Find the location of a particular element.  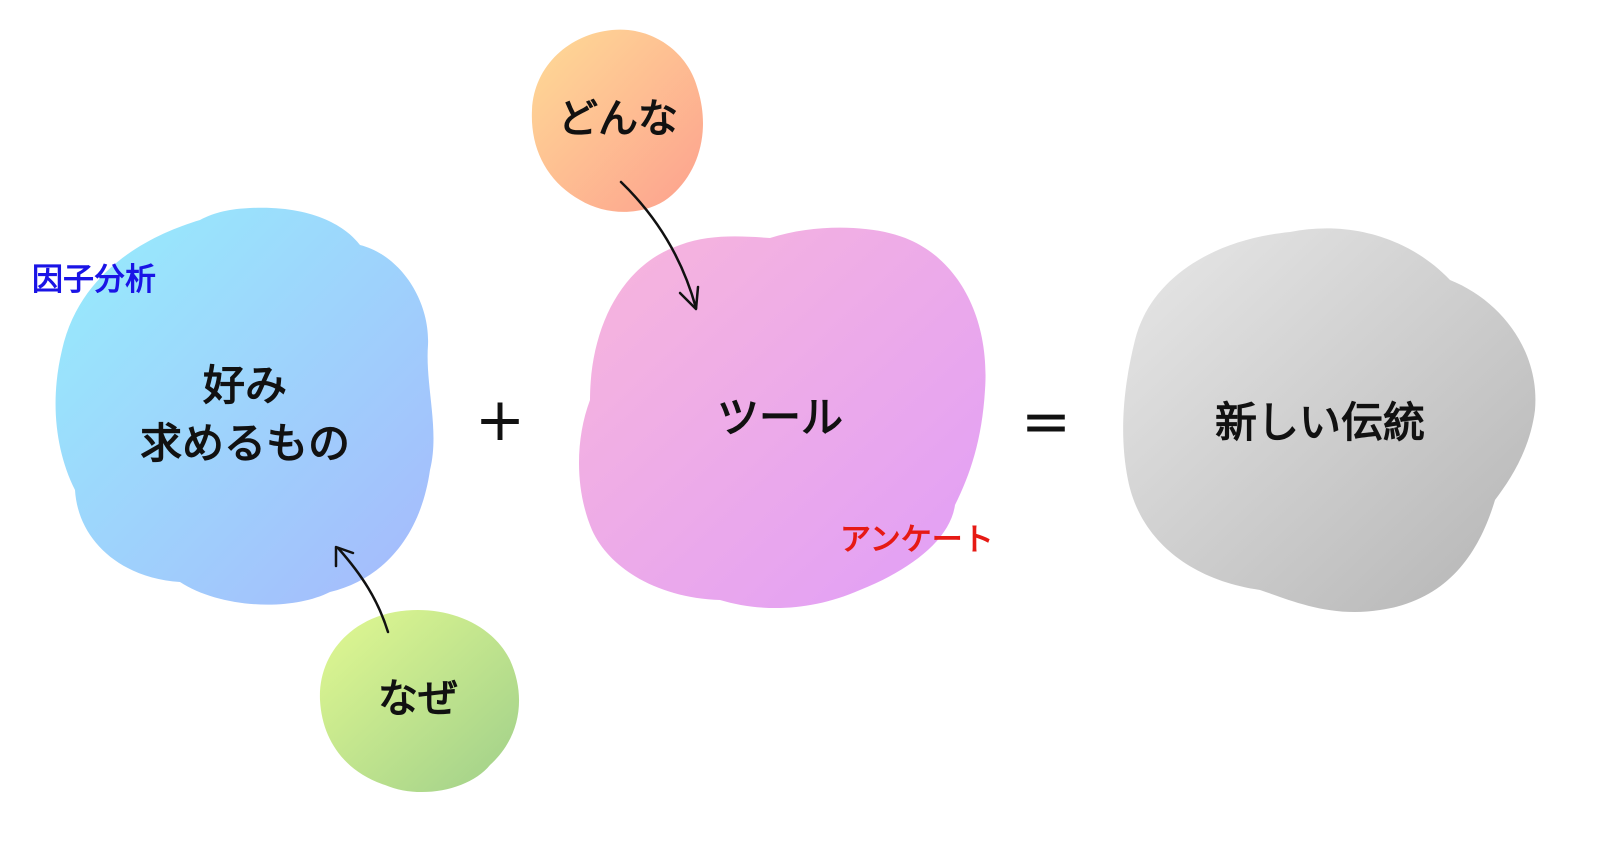

why-to-preference-arrow is located at coordinates (362, 589).